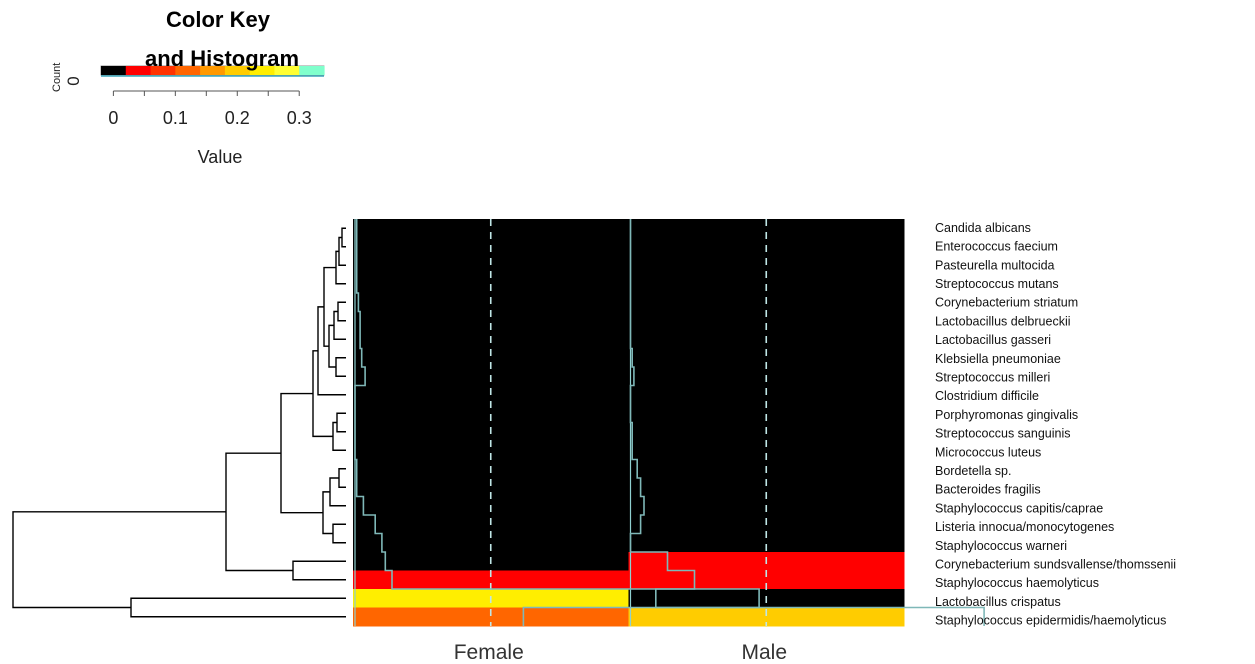 The width and height of the screenshot is (1255, 664). I want to click on row-label: Streptococcus sanguinis, so click(1003, 434).